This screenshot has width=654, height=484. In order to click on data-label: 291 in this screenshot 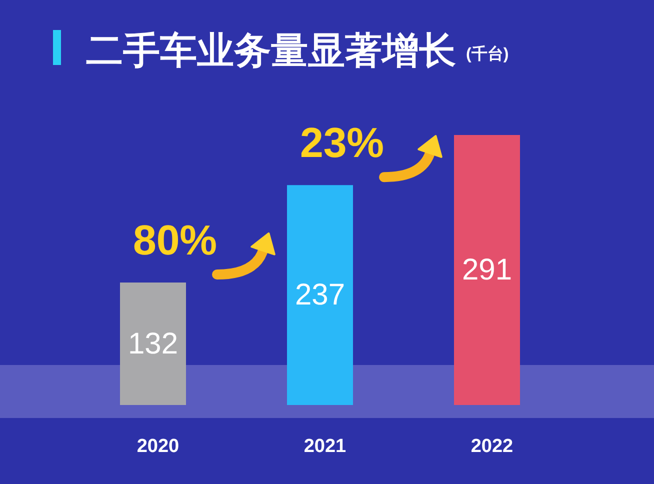, I will do `click(487, 270)`.